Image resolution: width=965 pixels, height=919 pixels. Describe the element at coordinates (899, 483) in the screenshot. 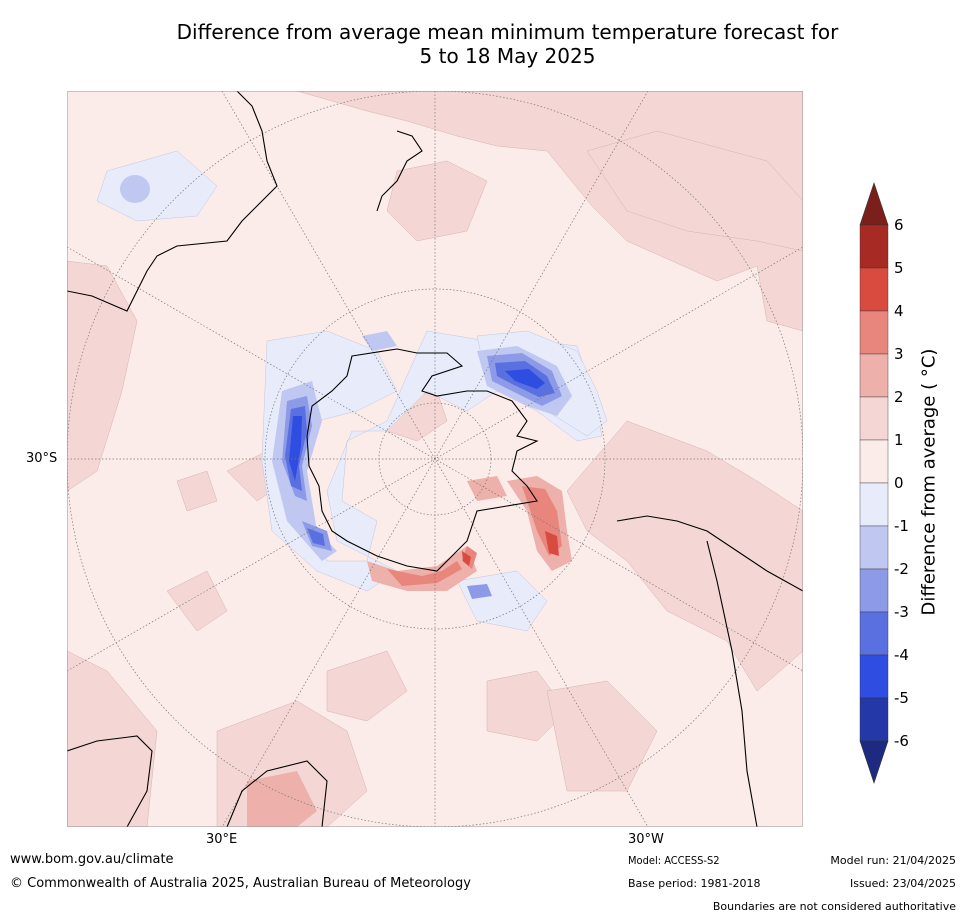

I see `colorbar-tick-label: 0` at that location.